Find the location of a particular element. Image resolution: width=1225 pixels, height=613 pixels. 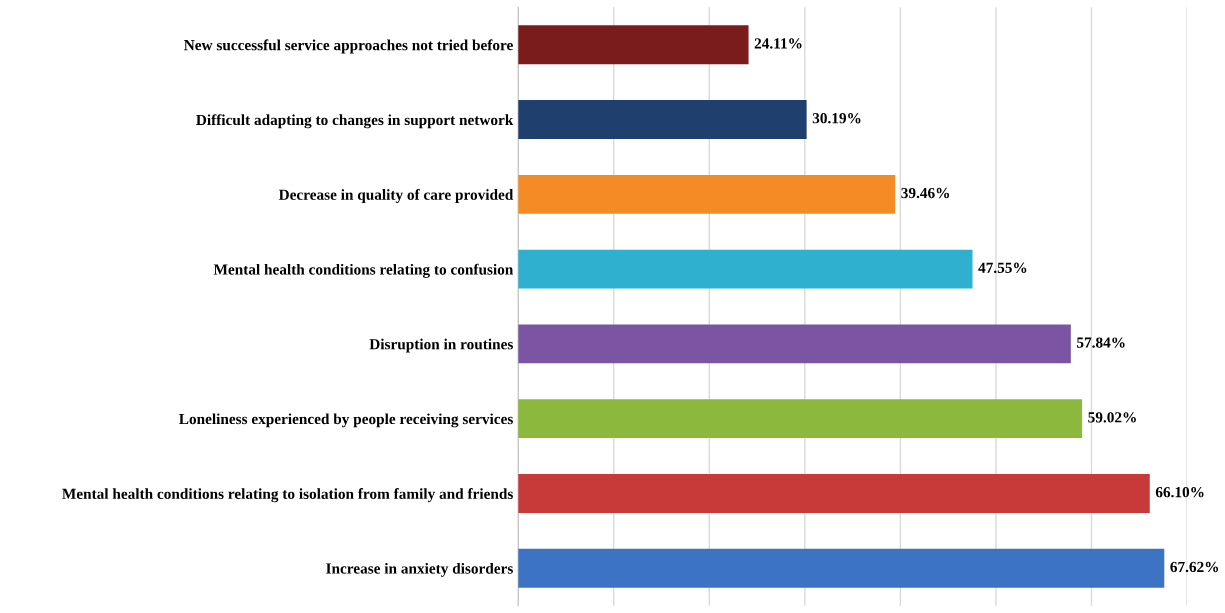

y-tick-label: Increase in anxiety disorders is located at coordinates (419, 569).